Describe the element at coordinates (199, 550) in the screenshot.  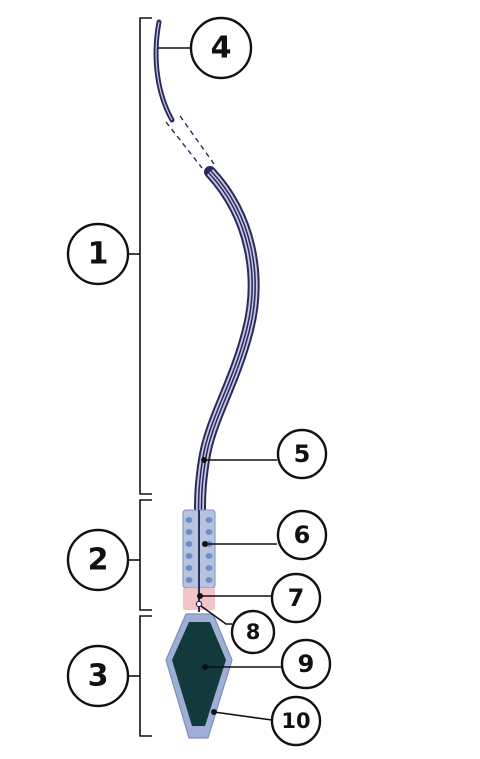
I see `mitochondria-cluster` at that location.